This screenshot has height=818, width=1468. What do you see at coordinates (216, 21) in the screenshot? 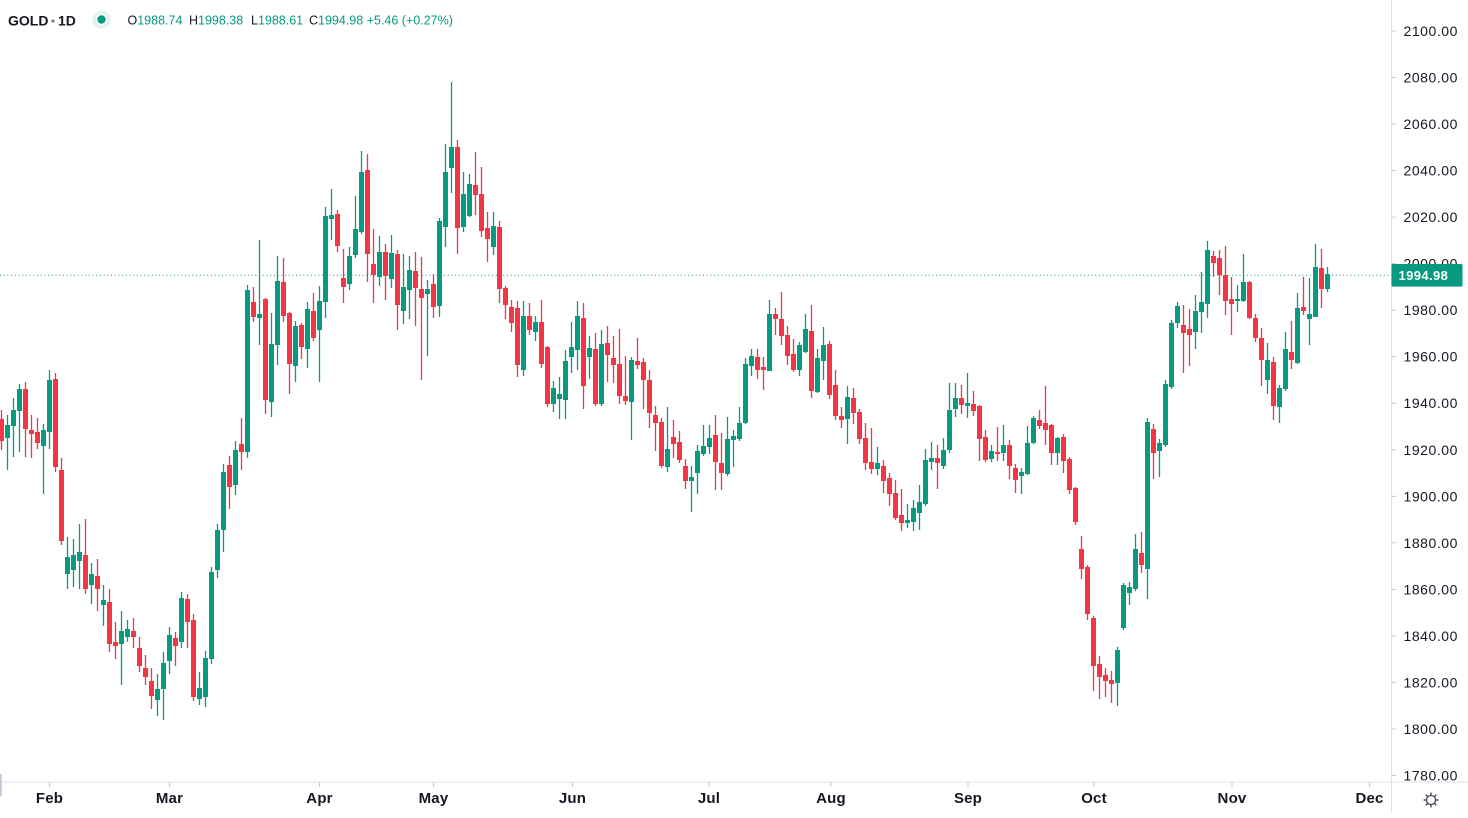
I see `svg-text: H1998.38` at bounding box center [216, 21].